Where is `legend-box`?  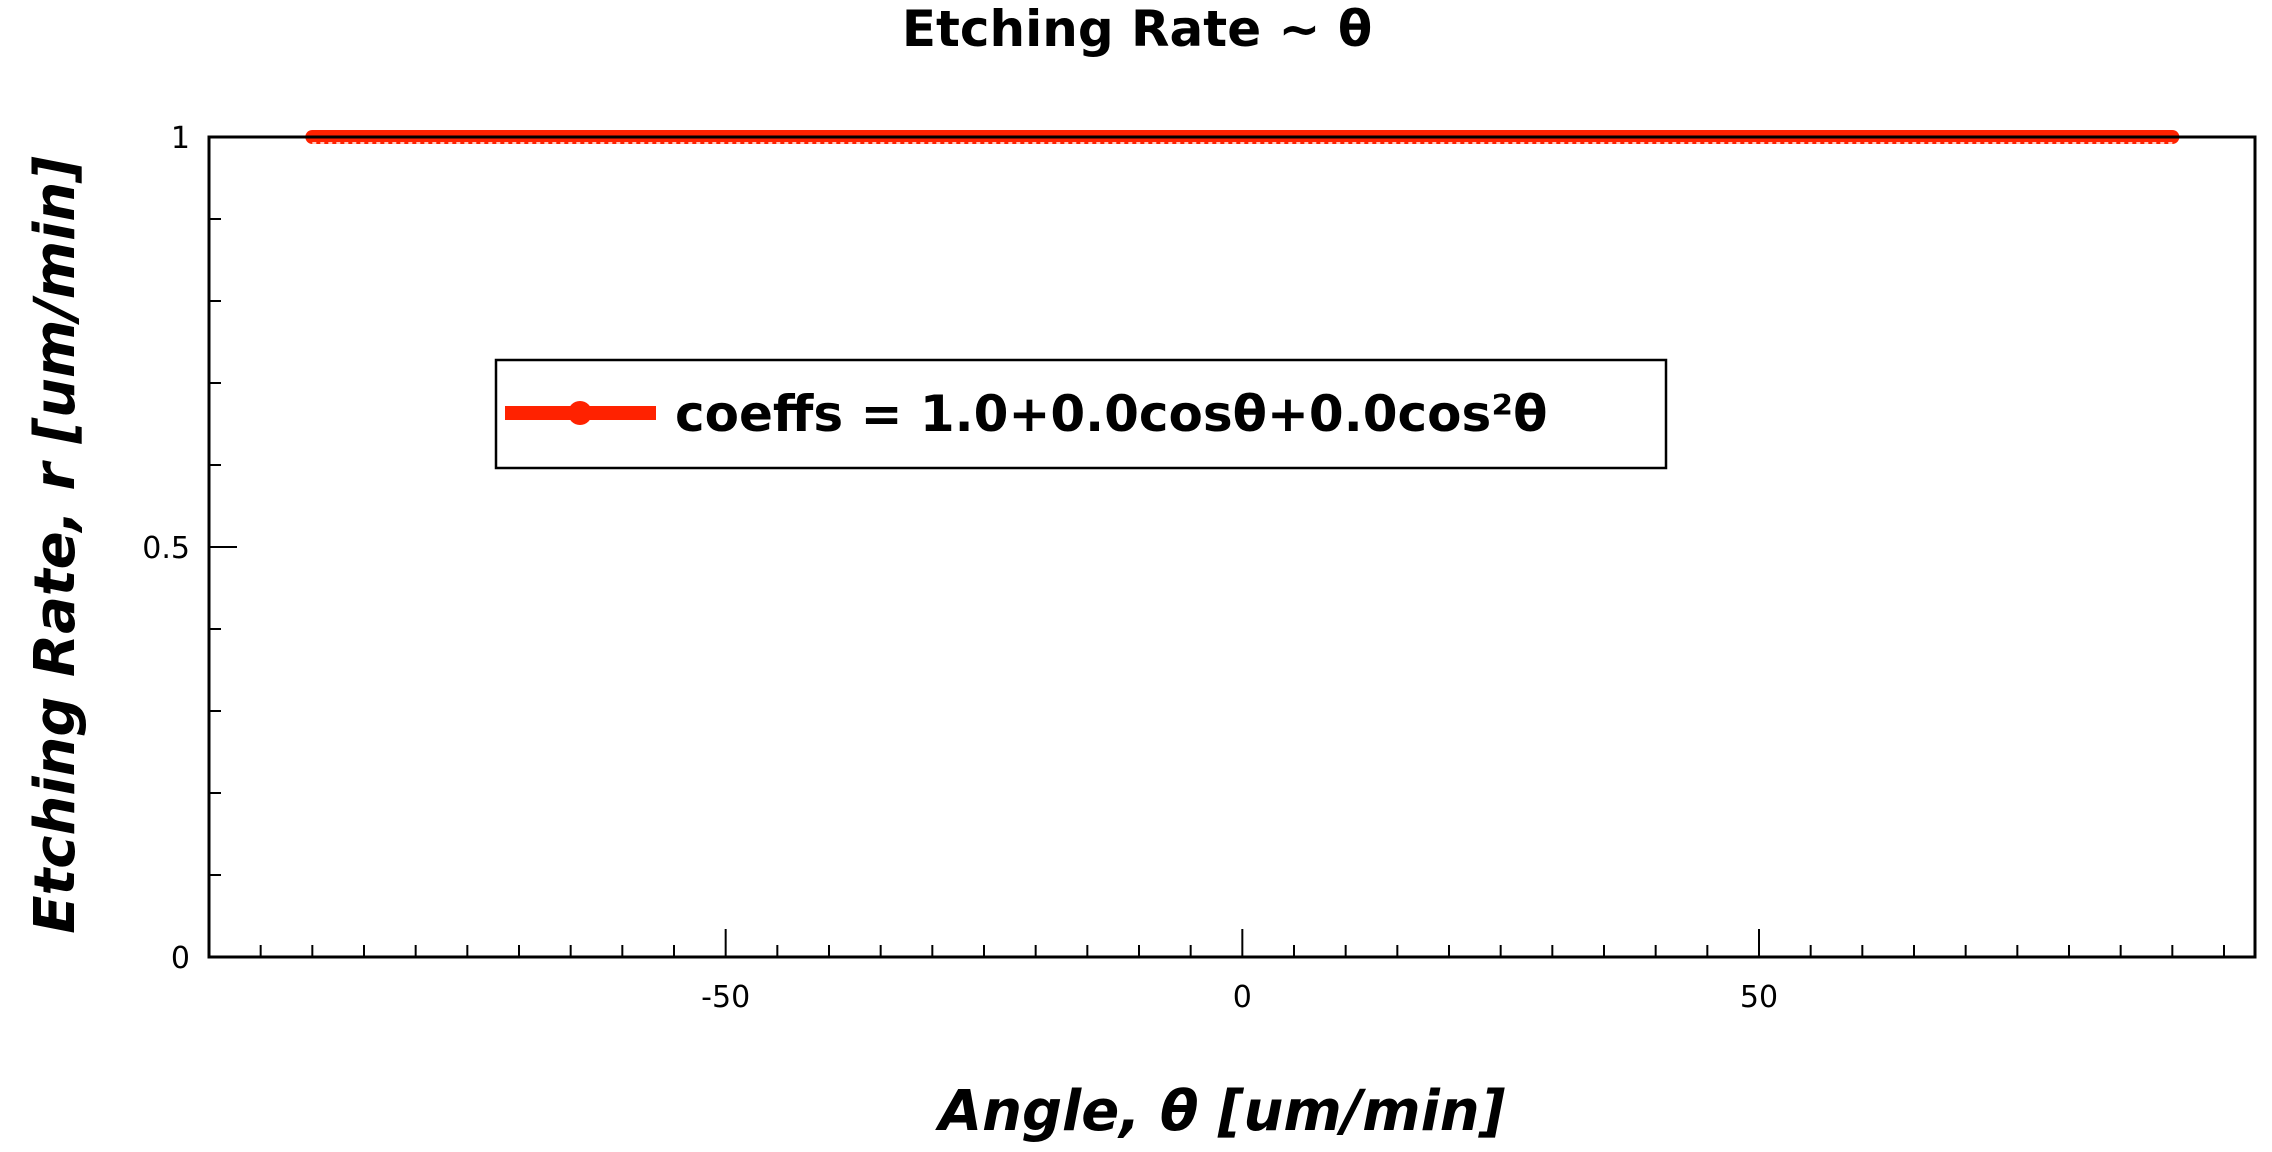 legend-box is located at coordinates (1081, 414).